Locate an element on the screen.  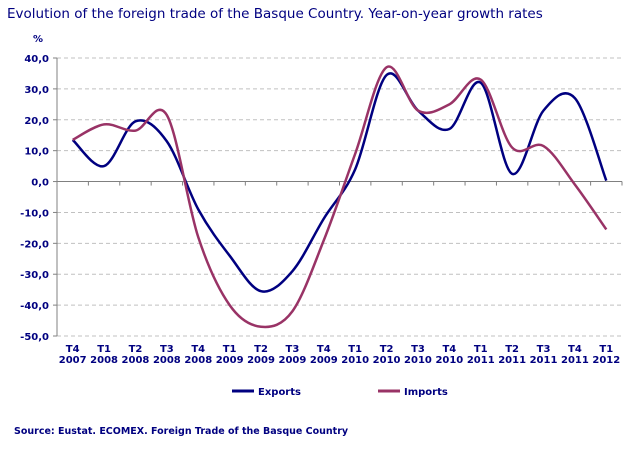
y-tick-label: -30,0 is located at coordinates (34, 275).